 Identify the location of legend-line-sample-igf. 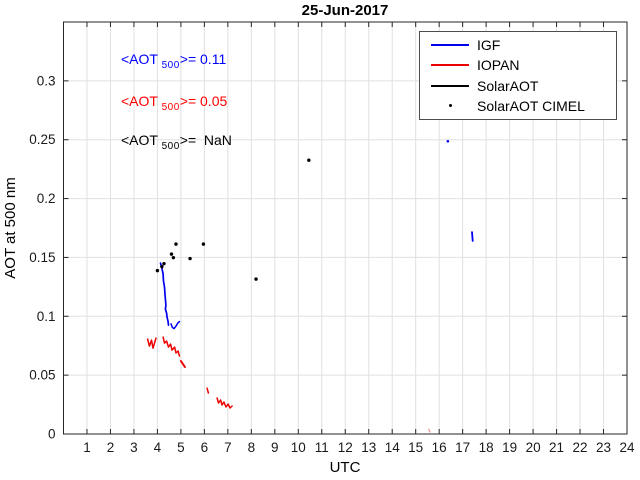
(450, 45).